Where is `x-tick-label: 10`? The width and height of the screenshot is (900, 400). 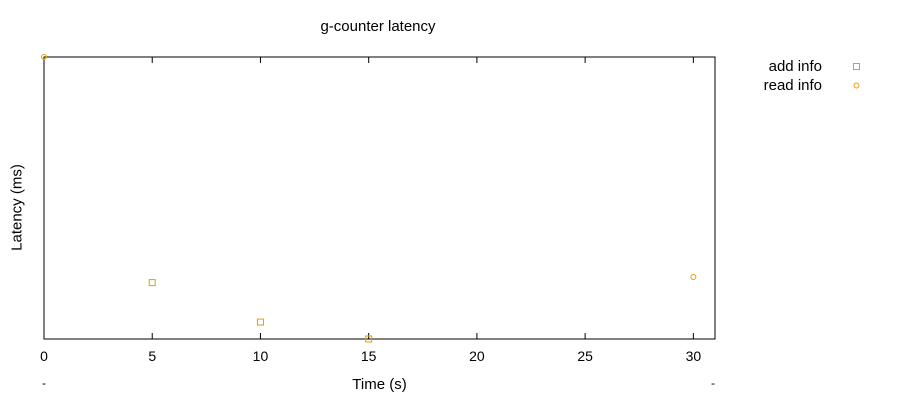 x-tick-label: 10 is located at coordinates (261, 356).